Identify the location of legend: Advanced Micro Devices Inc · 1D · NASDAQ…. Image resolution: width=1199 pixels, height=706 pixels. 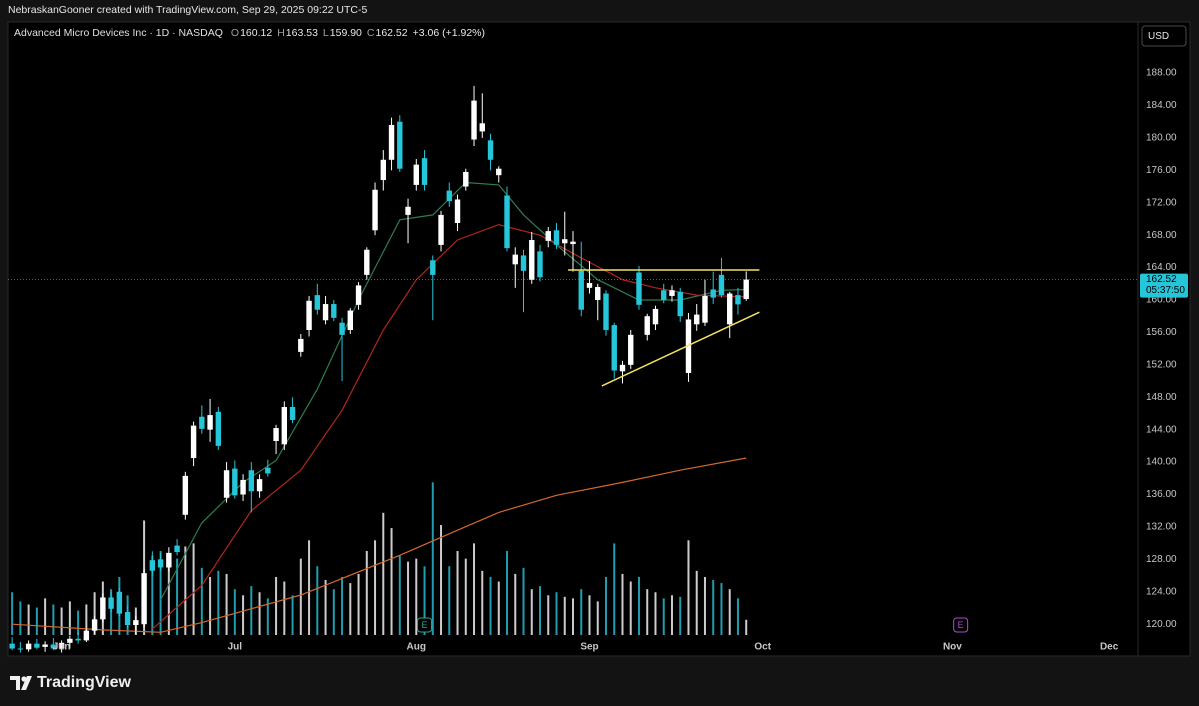
(249, 33).